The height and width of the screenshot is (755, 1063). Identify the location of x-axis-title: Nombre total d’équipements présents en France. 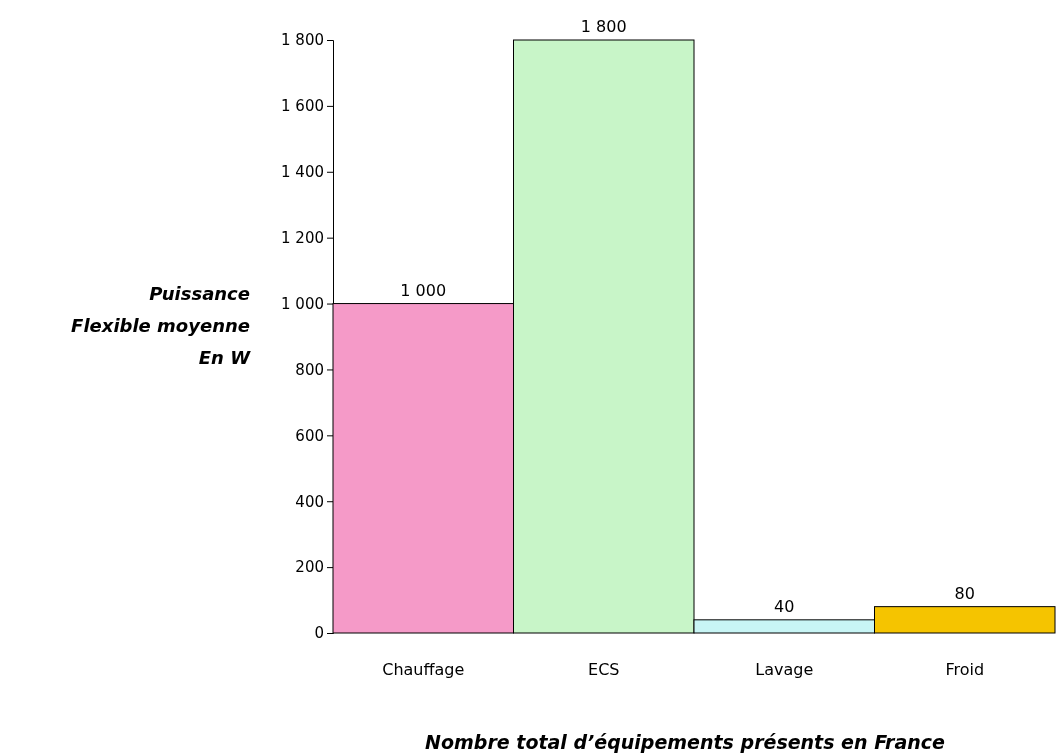
(685, 742).